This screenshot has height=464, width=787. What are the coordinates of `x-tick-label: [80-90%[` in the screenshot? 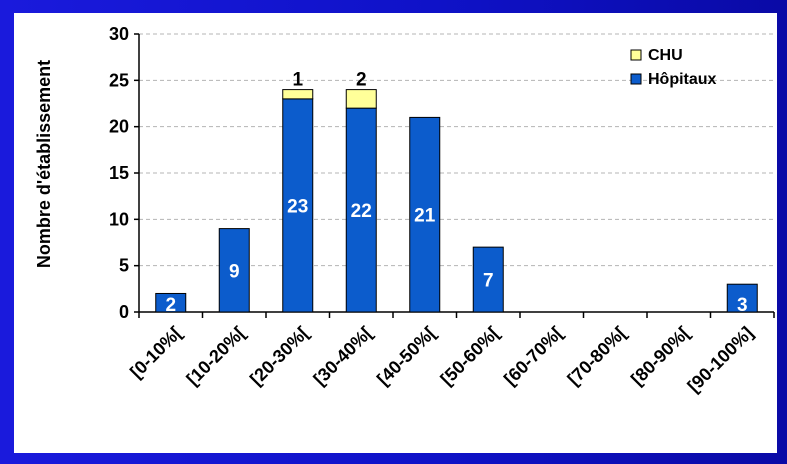 It's located at (660, 356).